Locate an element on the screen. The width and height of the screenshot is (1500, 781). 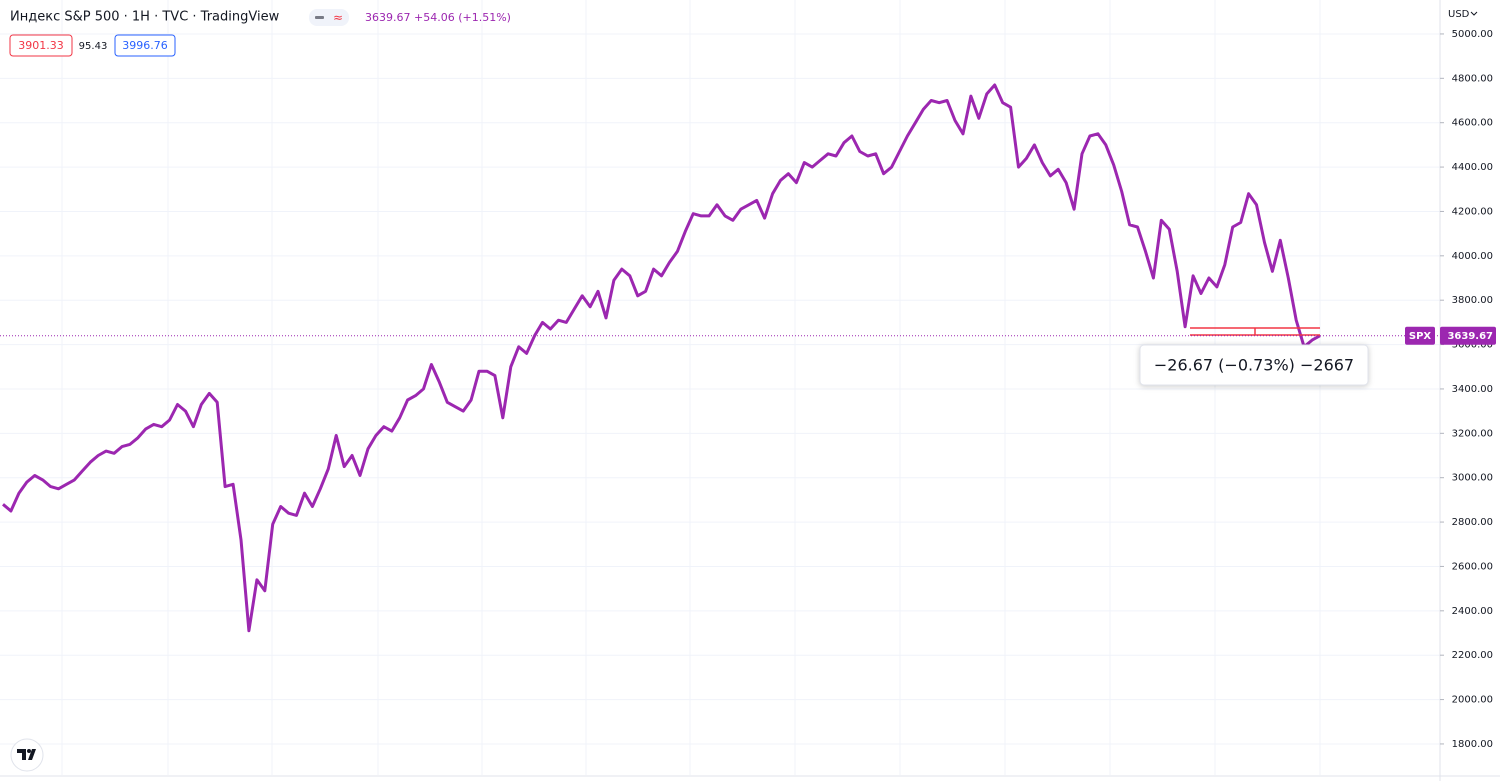
y-tick-label: 3200.00 is located at coordinates (1472, 433).